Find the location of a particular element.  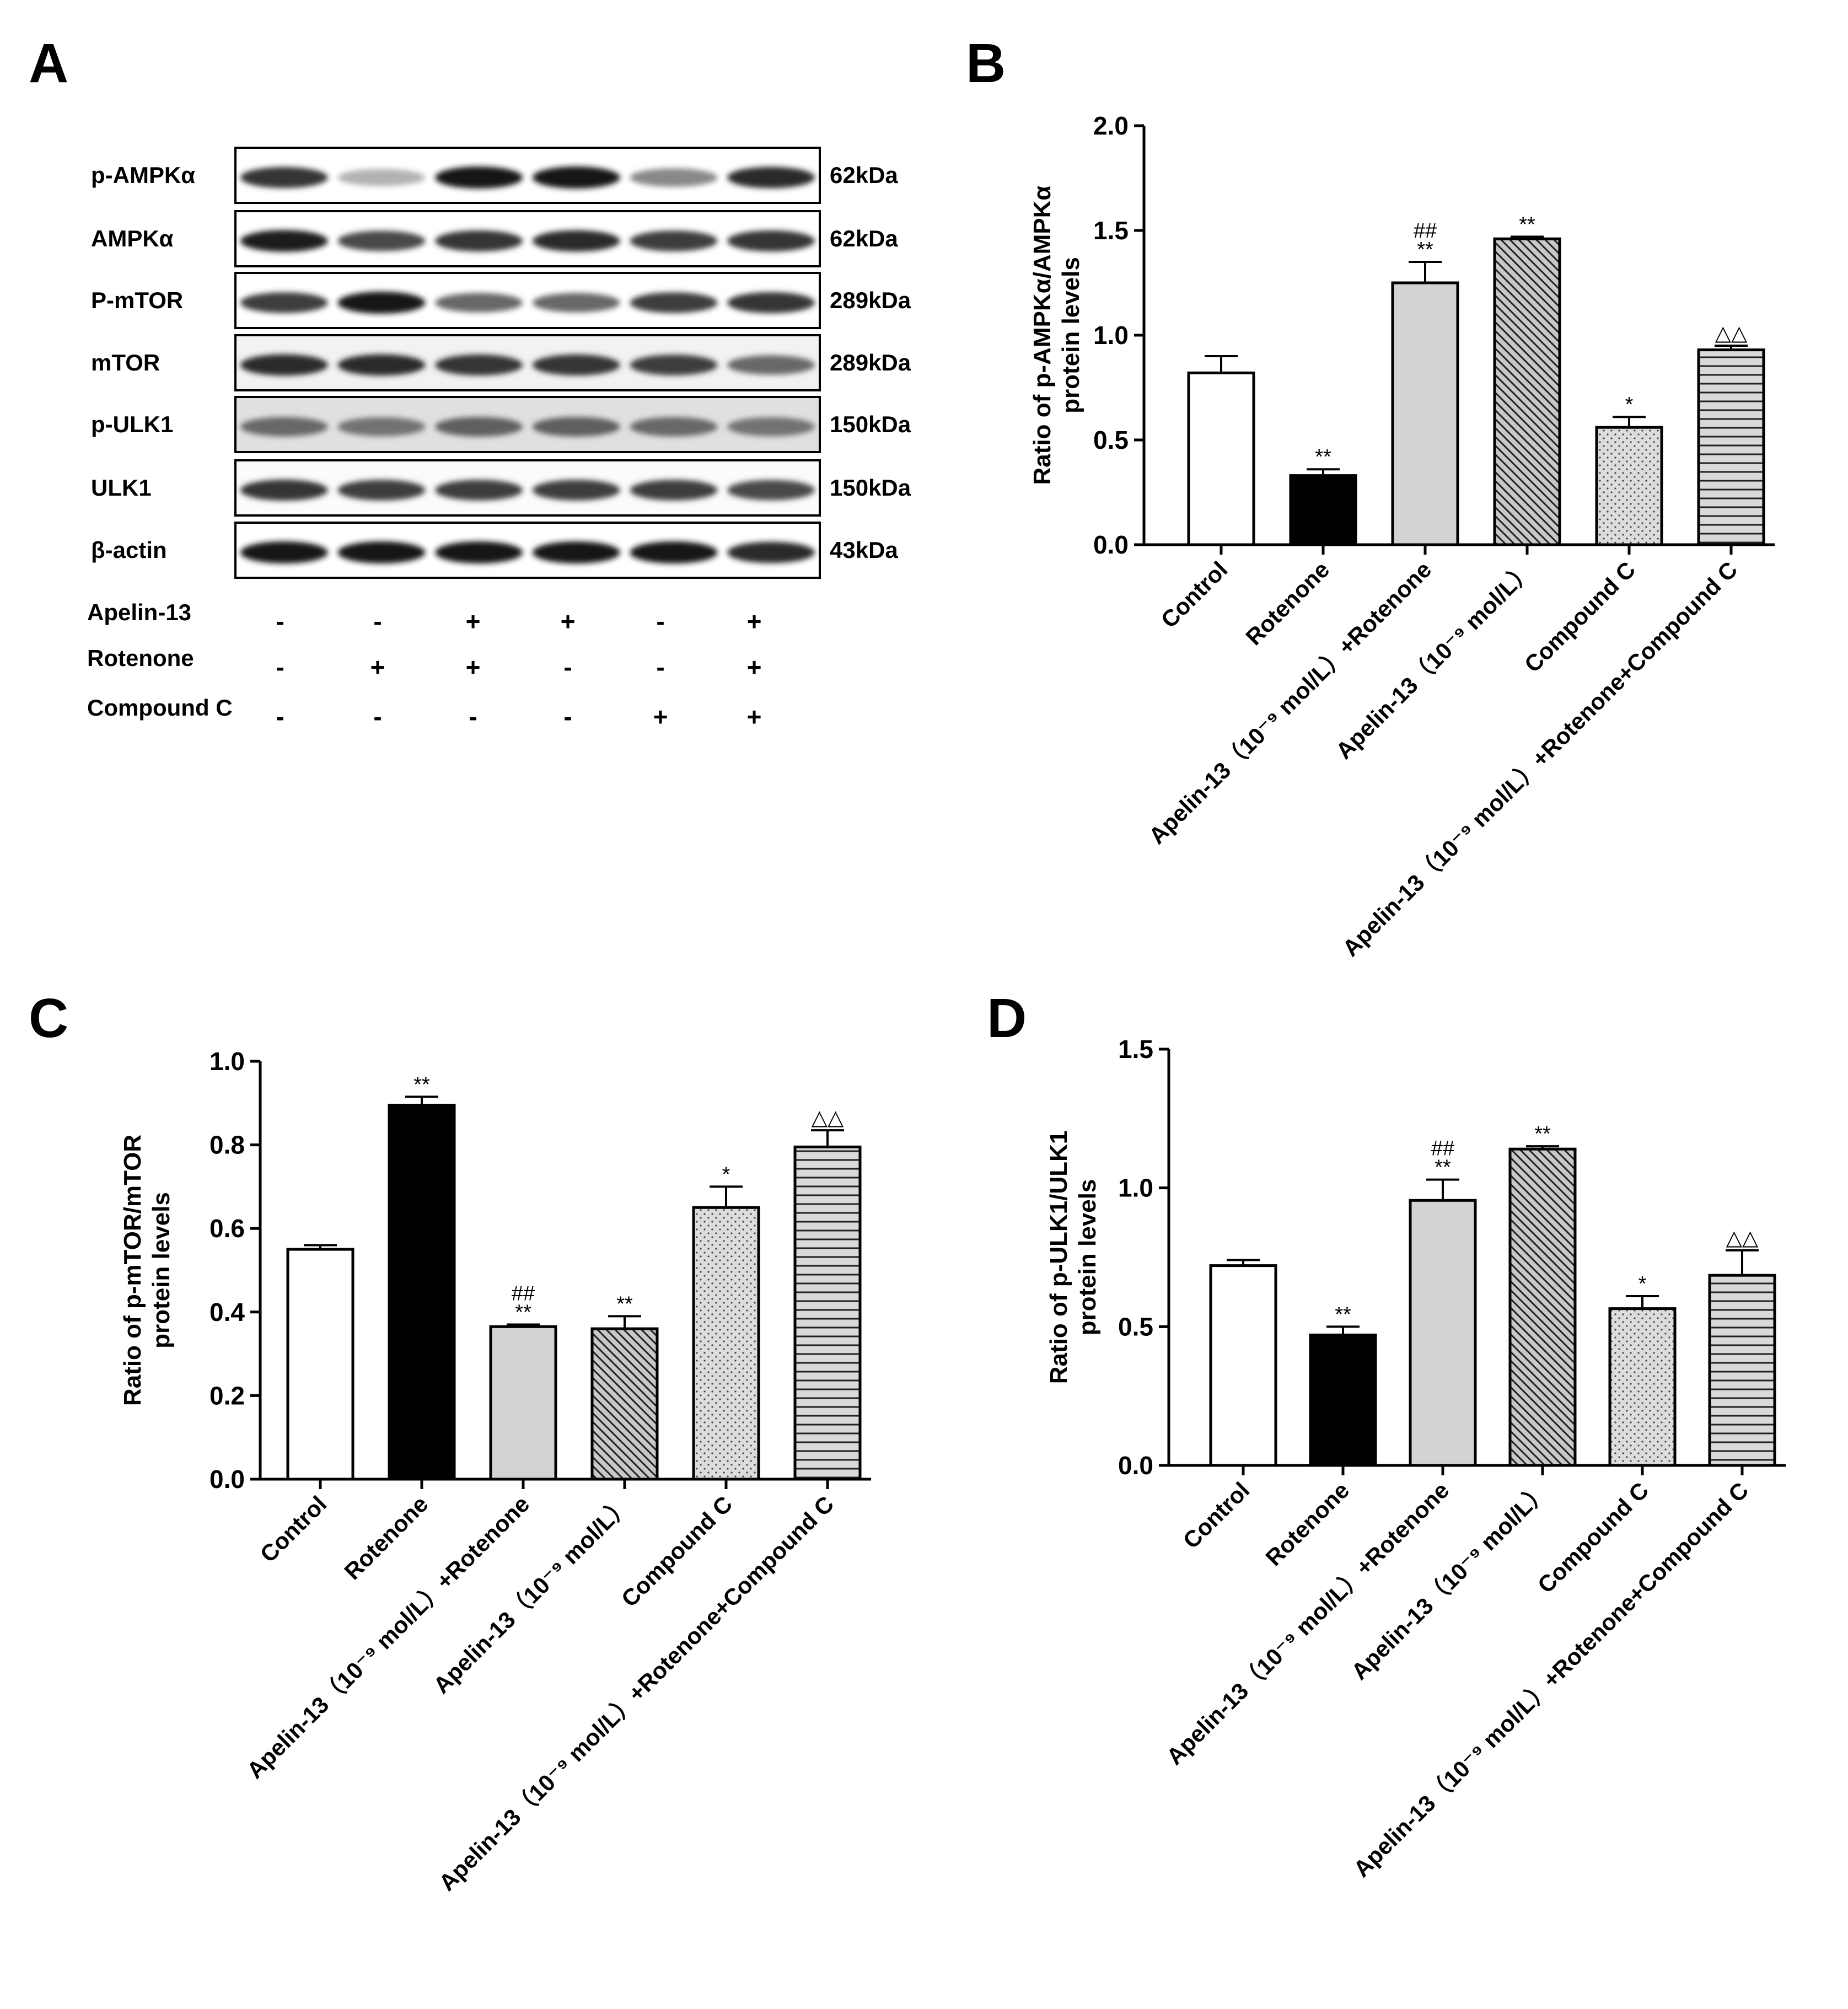

blot-row-label: AMPKα is located at coordinates (132, 238).